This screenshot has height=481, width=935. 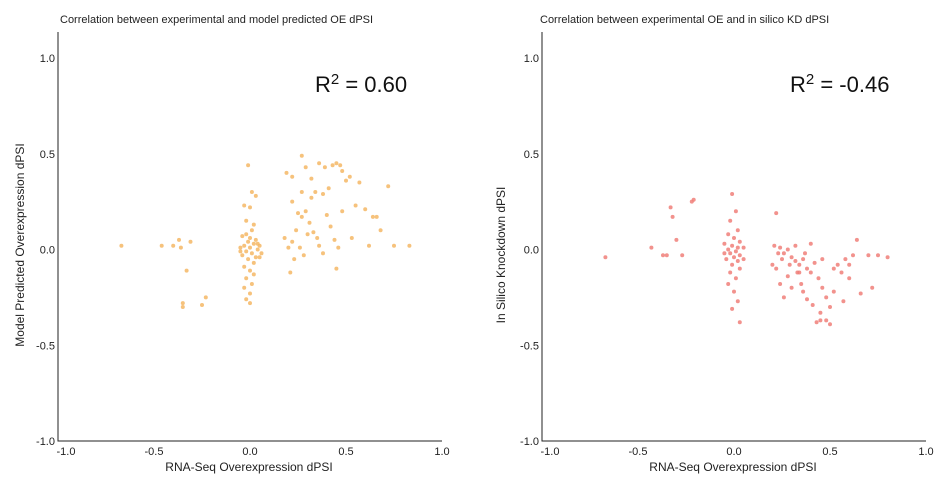 I want to click on x-tick-label: 1.0, so click(x=441, y=452).